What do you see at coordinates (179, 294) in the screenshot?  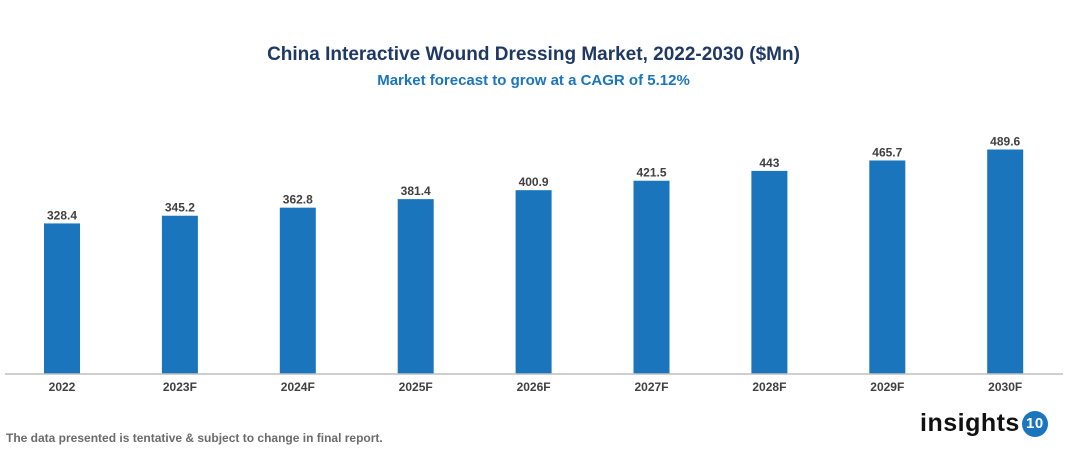 I see `bar-2023F` at bounding box center [179, 294].